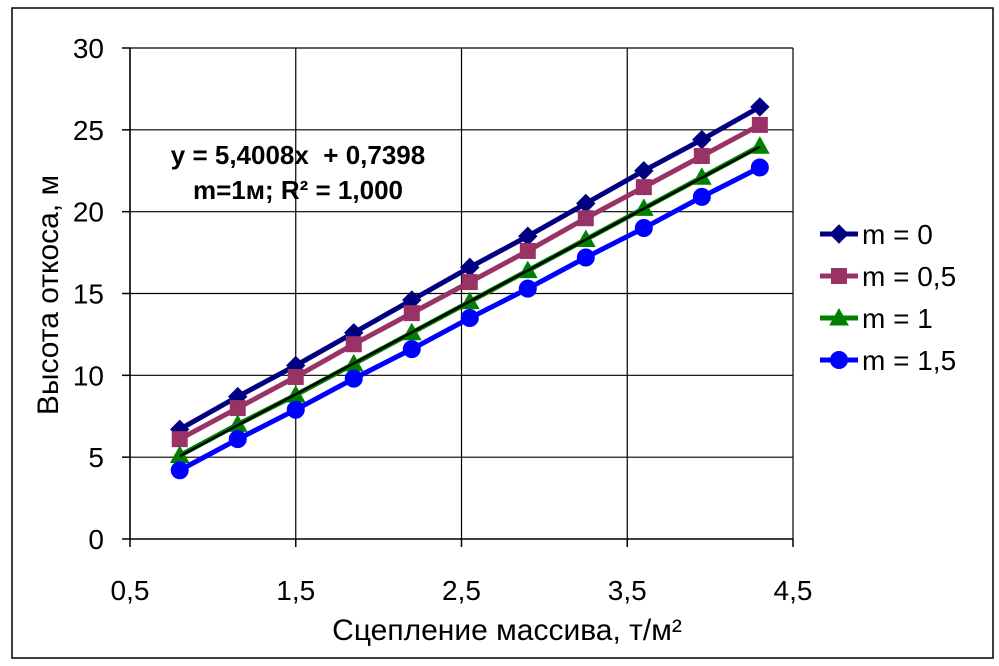  I want to click on legend-item-4: m = 1,5, so click(888, 360).